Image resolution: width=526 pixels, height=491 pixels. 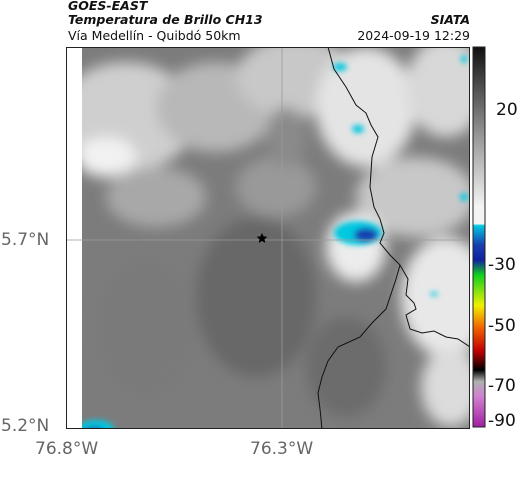 What do you see at coordinates (502, 421) in the screenshot?
I see `colorbar-tick-label: -90` at bounding box center [502, 421].